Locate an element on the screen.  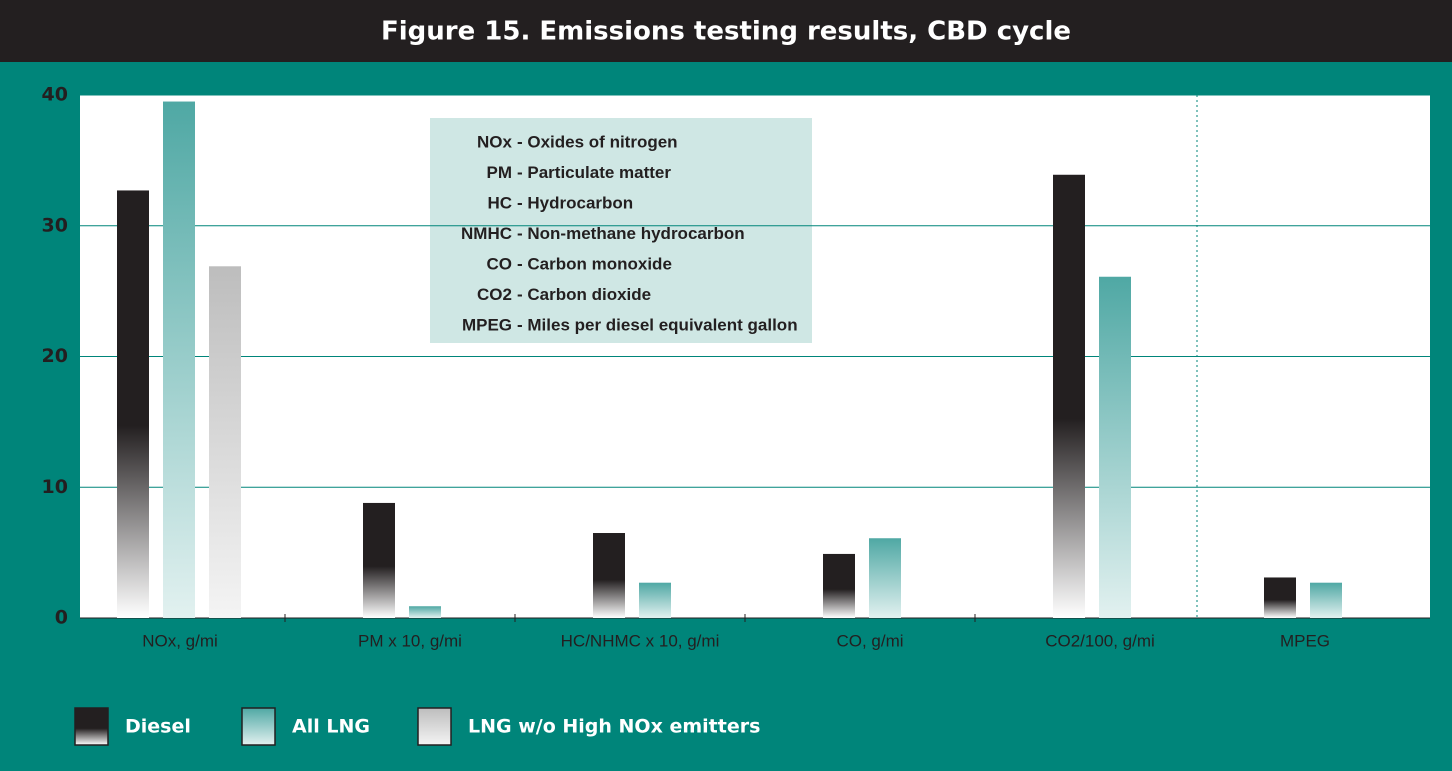
definition-abbr: CO is located at coordinates (500, 263).